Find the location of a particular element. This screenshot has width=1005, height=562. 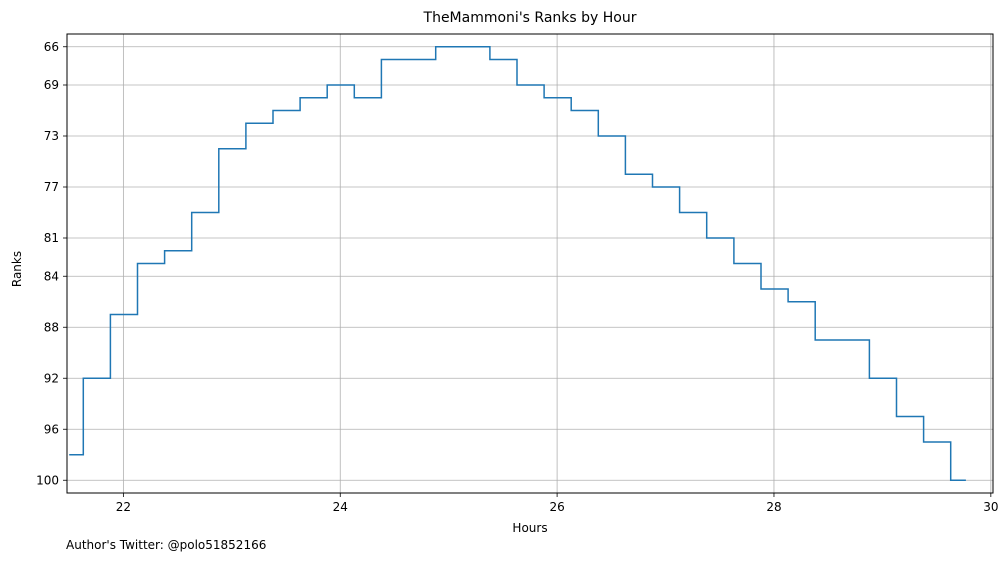

y-axis-label: Ranks is located at coordinates (17, 269).